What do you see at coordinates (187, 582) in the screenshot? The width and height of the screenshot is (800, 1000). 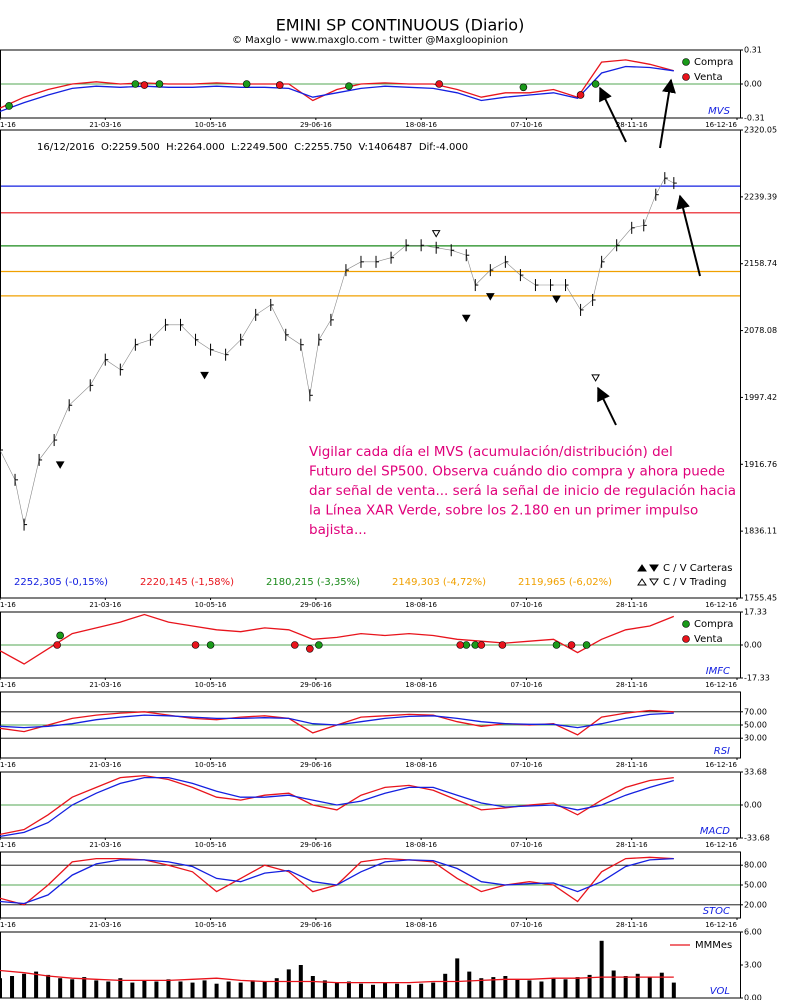 I see `level-label: 2220,145 (-1,58%)` at bounding box center [187, 582].